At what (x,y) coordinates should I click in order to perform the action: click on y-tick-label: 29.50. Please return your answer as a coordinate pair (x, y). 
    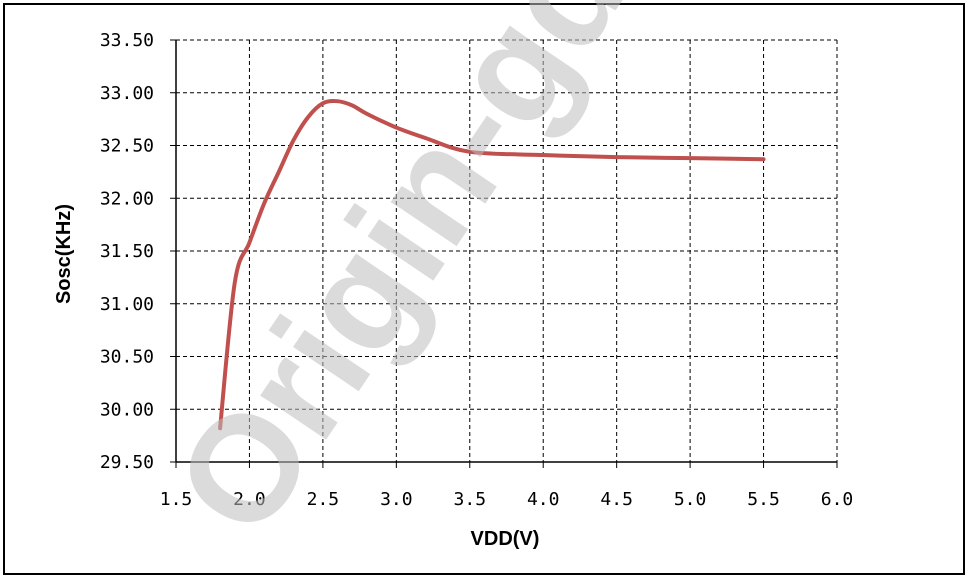
    Looking at the image, I should click on (127, 462).